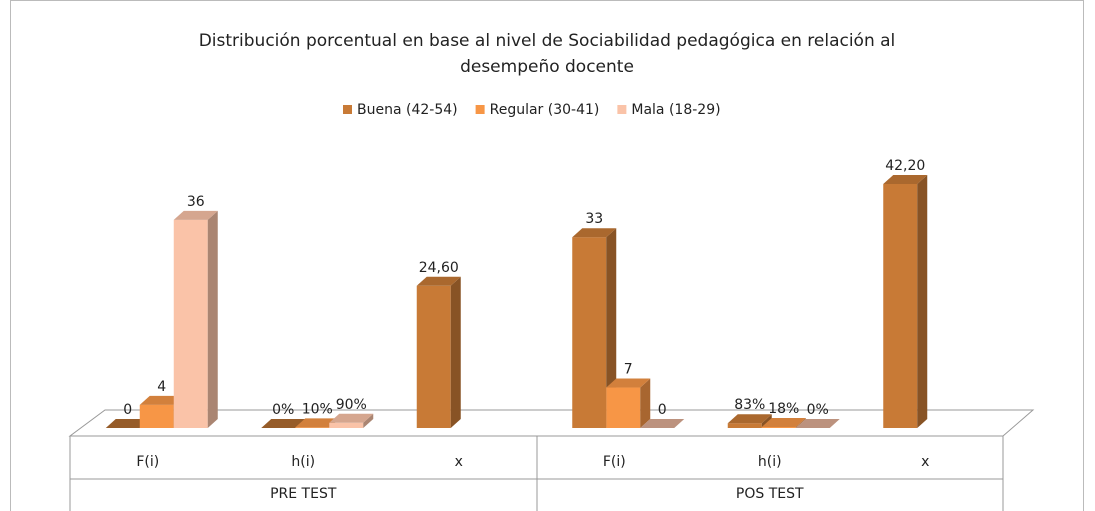 The height and width of the screenshot is (511, 1095). What do you see at coordinates (317, 409) in the screenshot?
I see `data-label: 10%` at bounding box center [317, 409].